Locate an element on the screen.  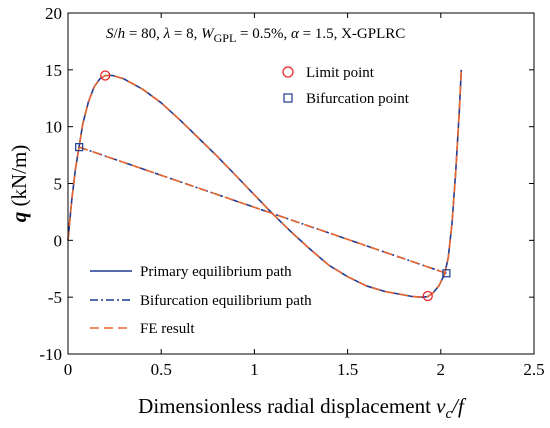
x-tick-label-3: 1.5 is located at coordinates (347, 369).